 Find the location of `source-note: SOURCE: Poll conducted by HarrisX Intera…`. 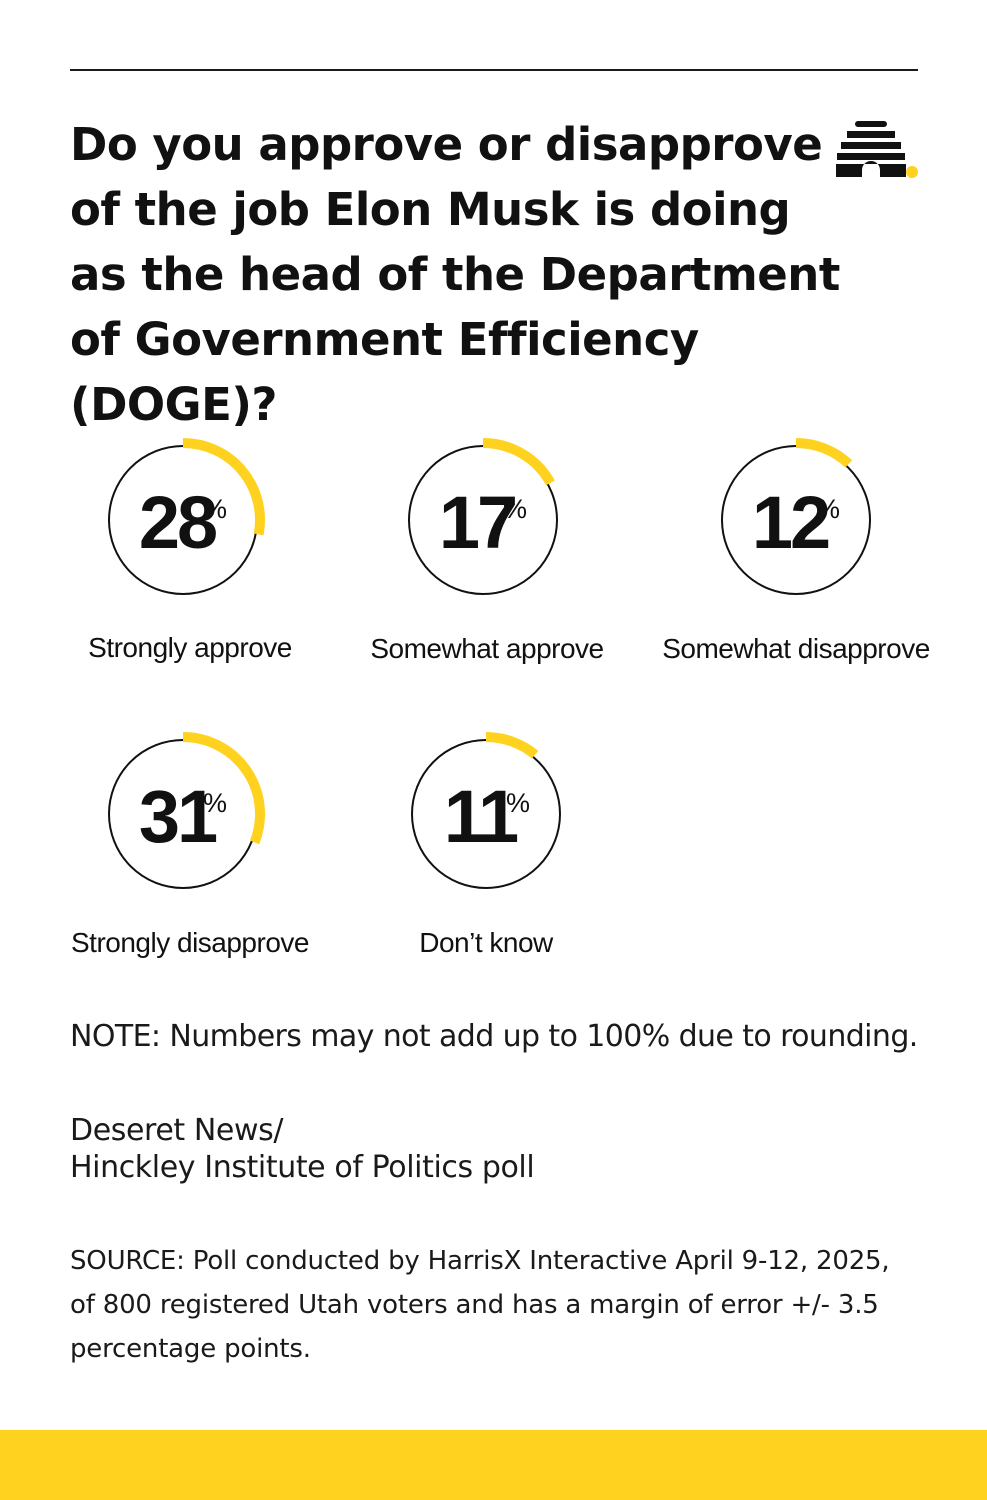

source-note: SOURCE: Poll conducted by HarrisX Intera… is located at coordinates (480, 1305).